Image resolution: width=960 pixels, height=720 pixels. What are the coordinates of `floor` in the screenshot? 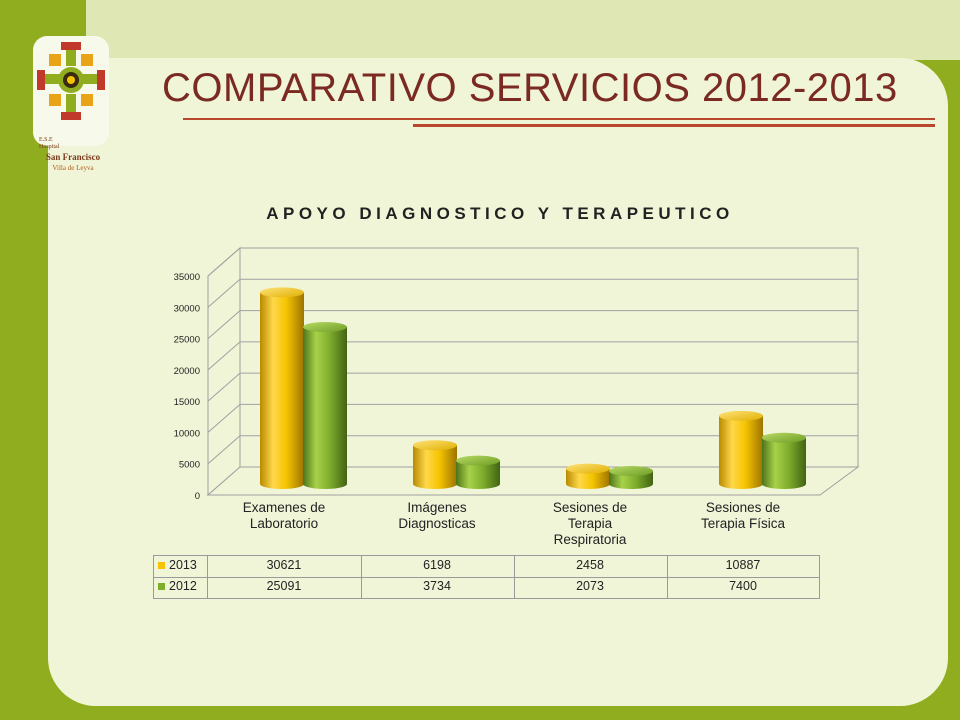 It's located at (533, 481).